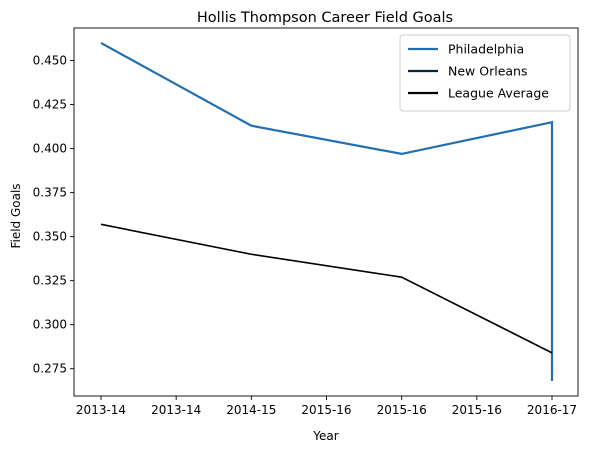  What do you see at coordinates (50, 149) in the screenshot?
I see `y-tick-label: 0.400` at bounding box center [50, 149].